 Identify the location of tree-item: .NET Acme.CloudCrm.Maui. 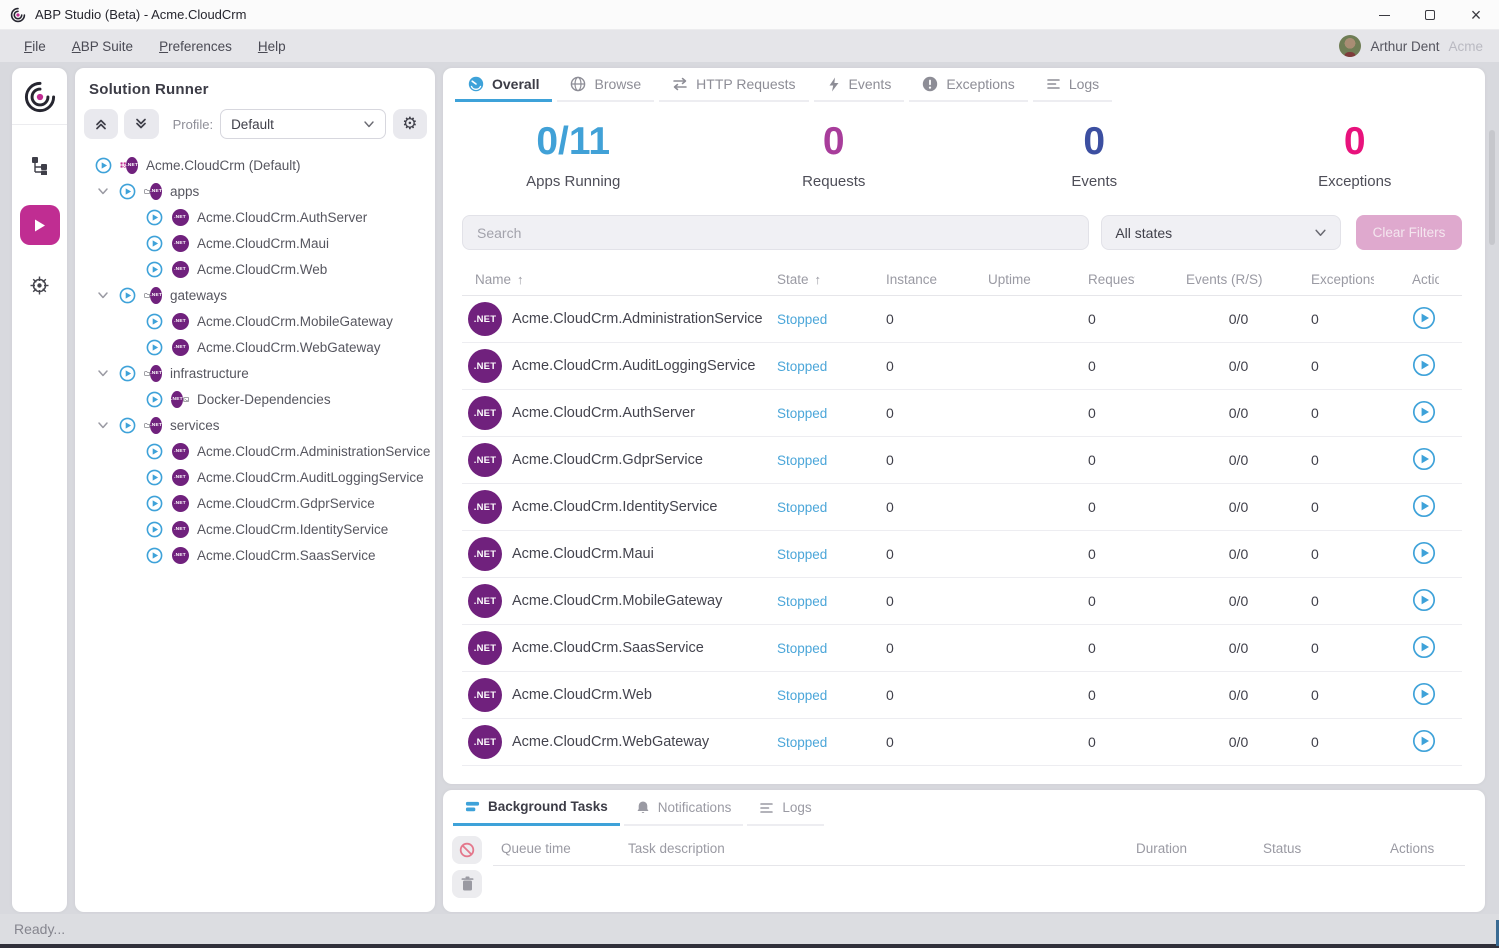
(255, 243).